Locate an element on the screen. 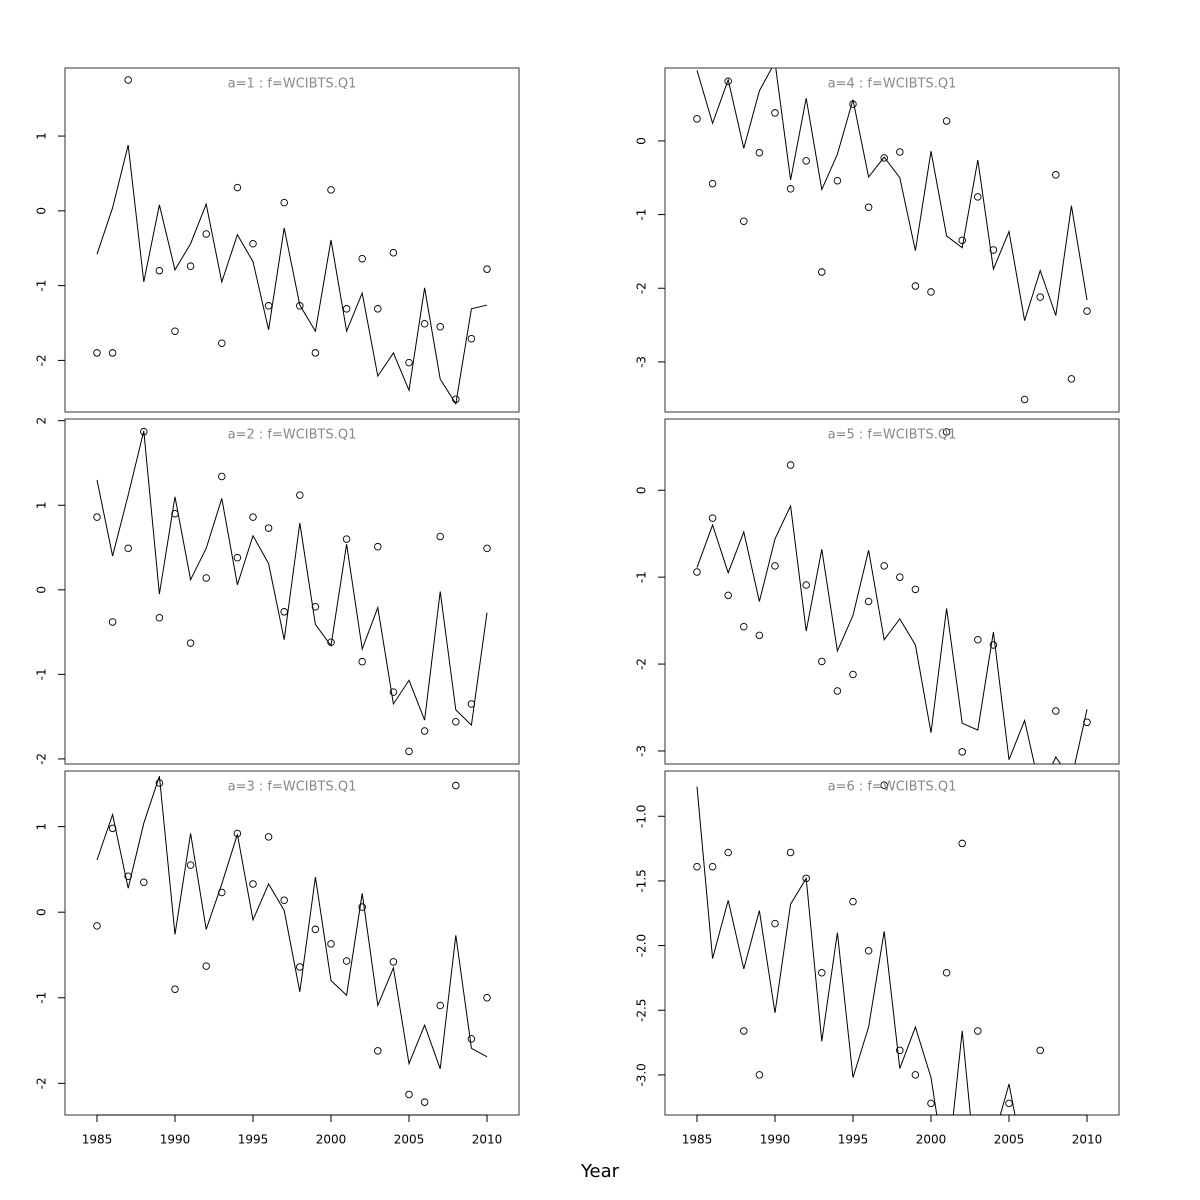 The image size is (1200, 1200). x-tick-label: 1985 is located at coordinates (97, 1140).